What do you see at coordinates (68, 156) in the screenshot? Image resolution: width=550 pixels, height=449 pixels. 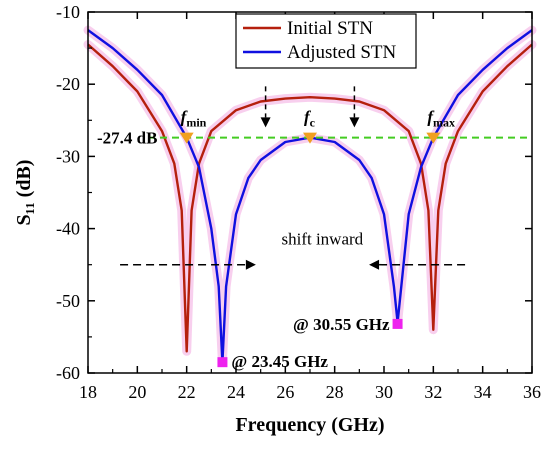 I see `y-tick-label-2: -30` at bounding box center [68, 156].